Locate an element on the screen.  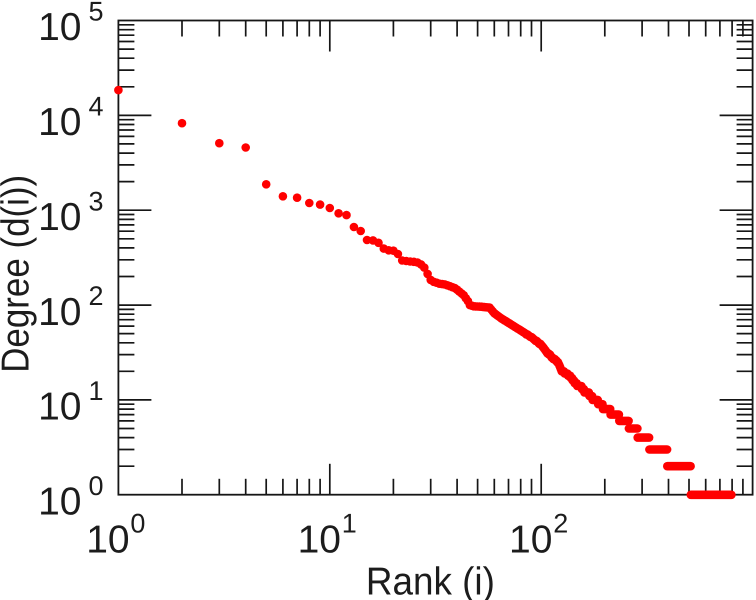
svg-text: 4 is located at coordinates (96, 107).